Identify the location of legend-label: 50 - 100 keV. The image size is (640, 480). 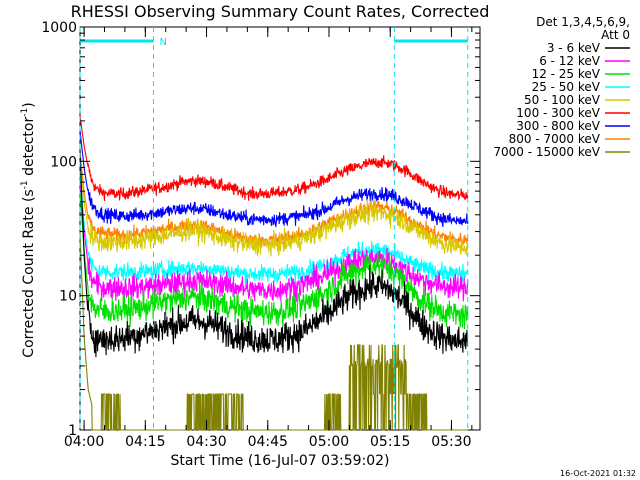
(562, 100).